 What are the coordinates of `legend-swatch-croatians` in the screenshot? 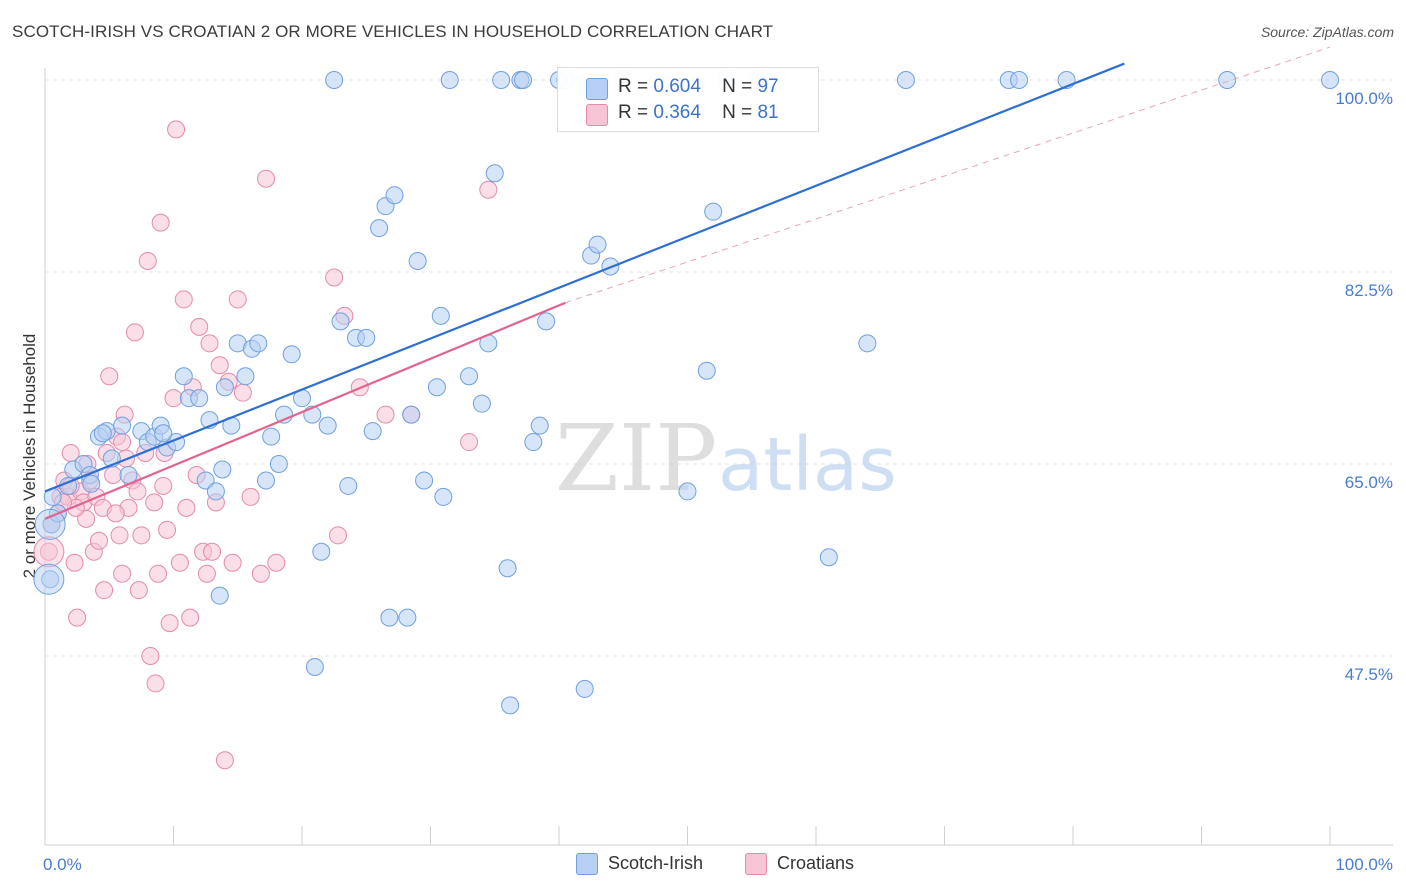 It's located at (597, 115).